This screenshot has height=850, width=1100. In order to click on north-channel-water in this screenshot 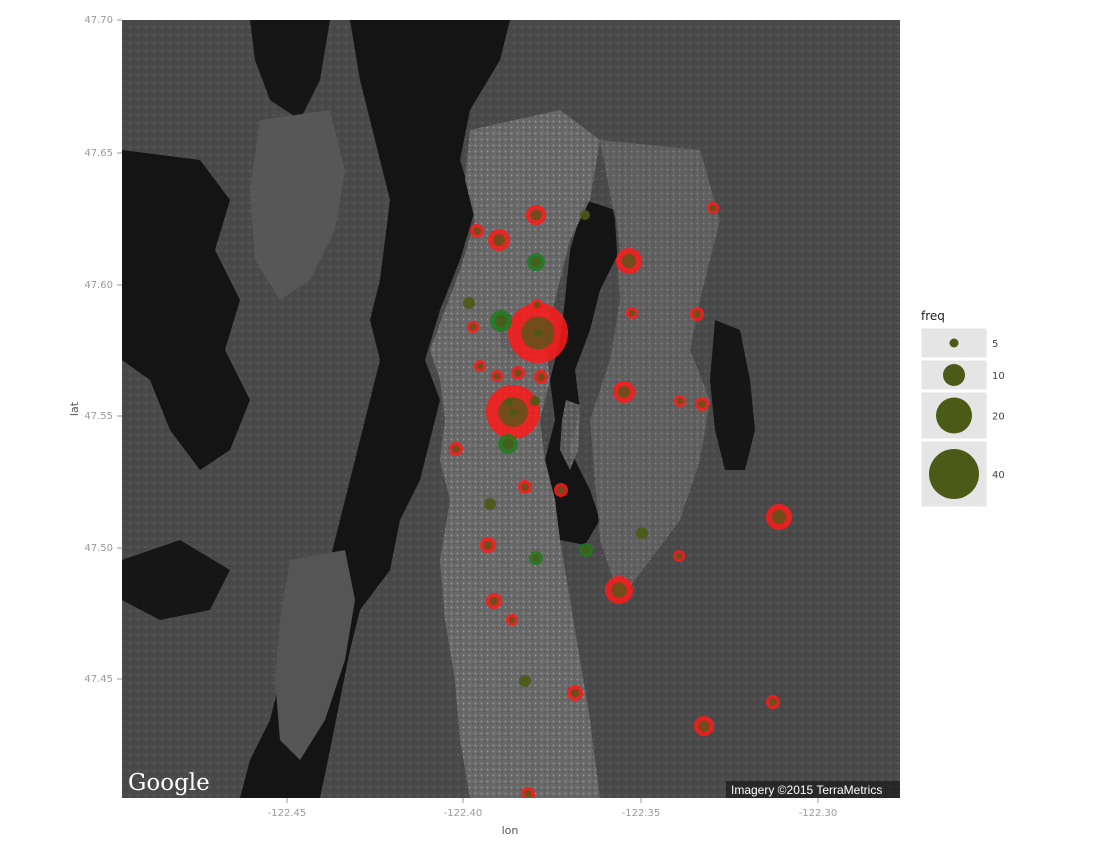, I will do `click(290, 70)`.